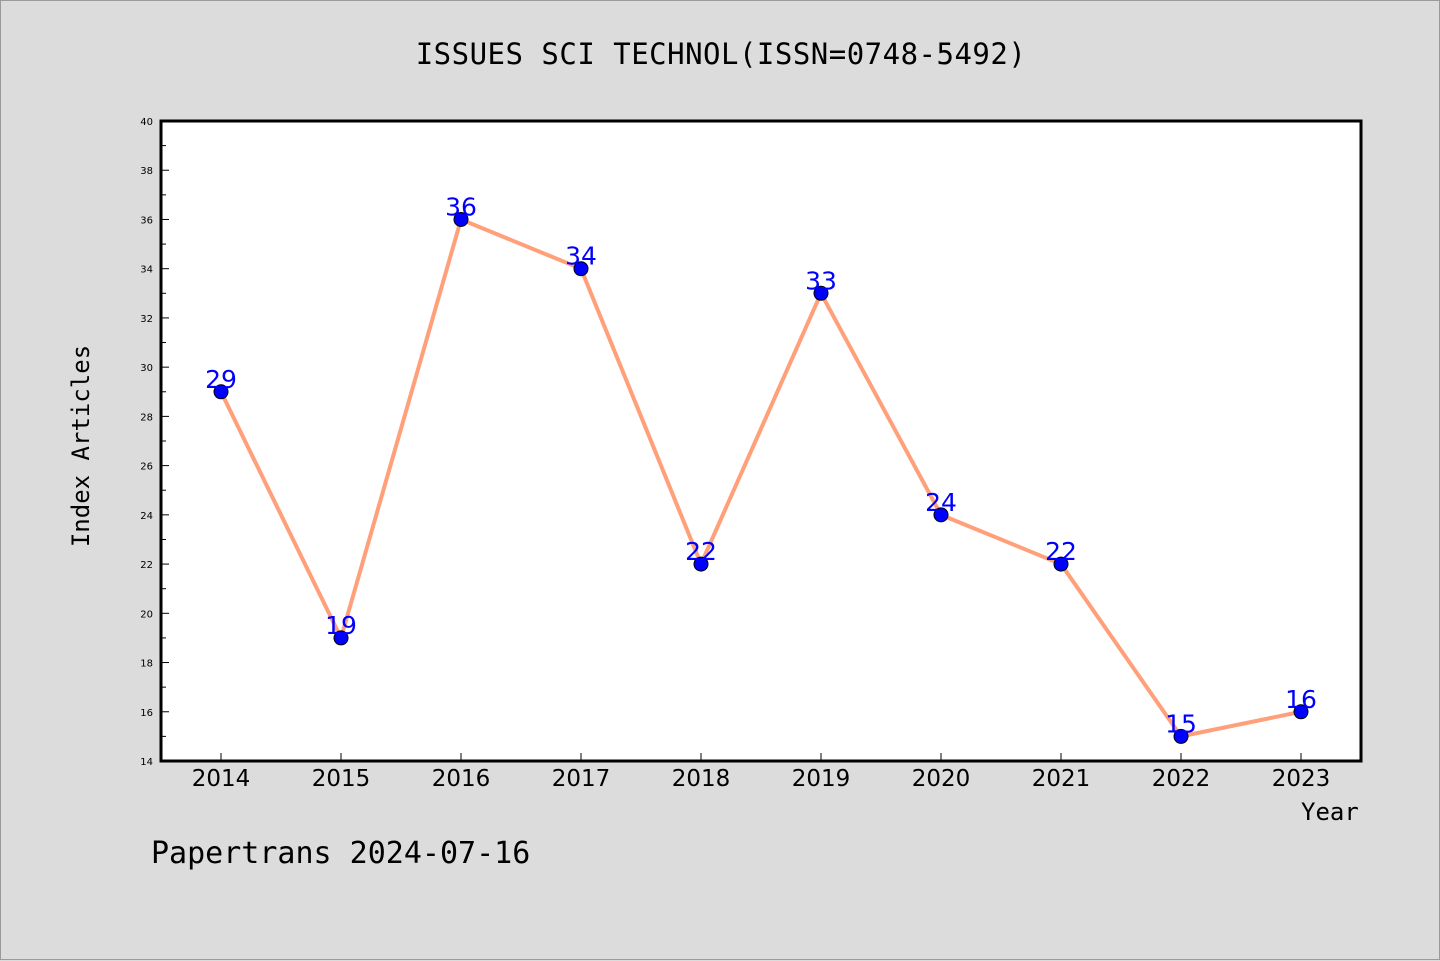 The width and height of the screenshot is (1440, 961). Describe the element at coordinates (581, 779) in the screenshot. I see `x-tick-label: 2017` at that location.